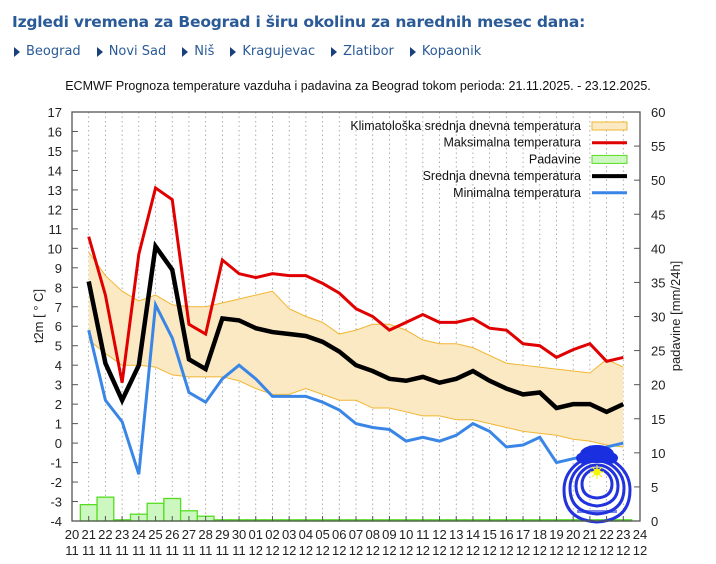 The height and width of the screenshot is (564, 716). Describe the element at coordinates (55, 170) in the screenshot. I see `y-tick-label: 14` at that location.